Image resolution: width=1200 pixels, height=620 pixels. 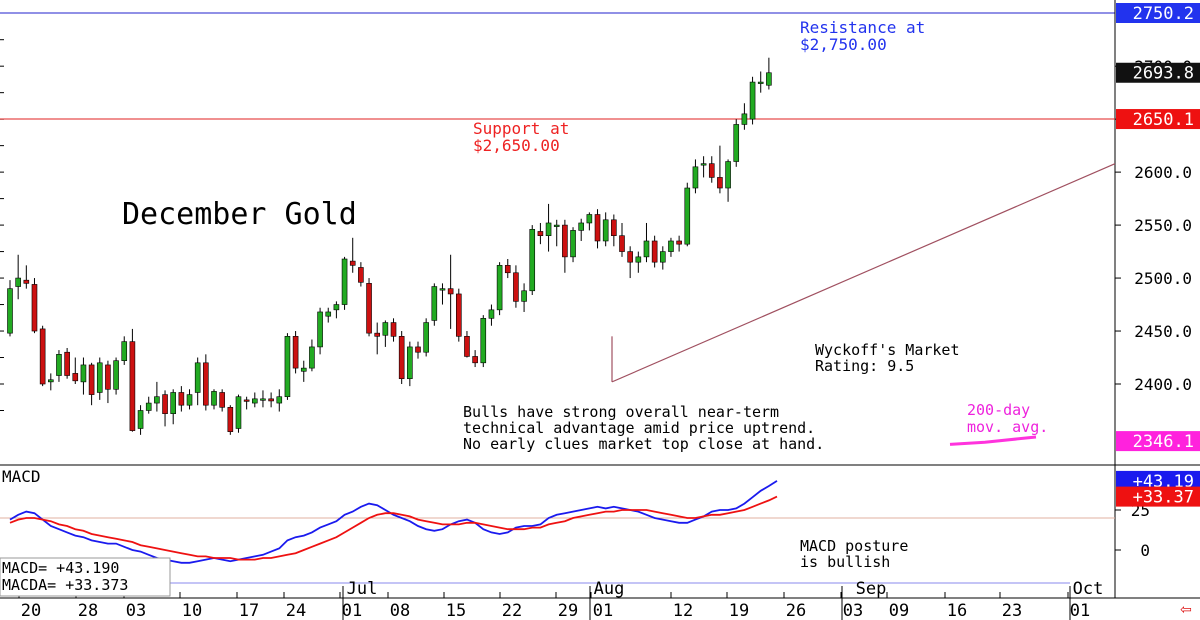 What do you see at coordinates (899, 610) in the screenshot?
I see `x-tick-label: 09` at bounding box center [899, 610].